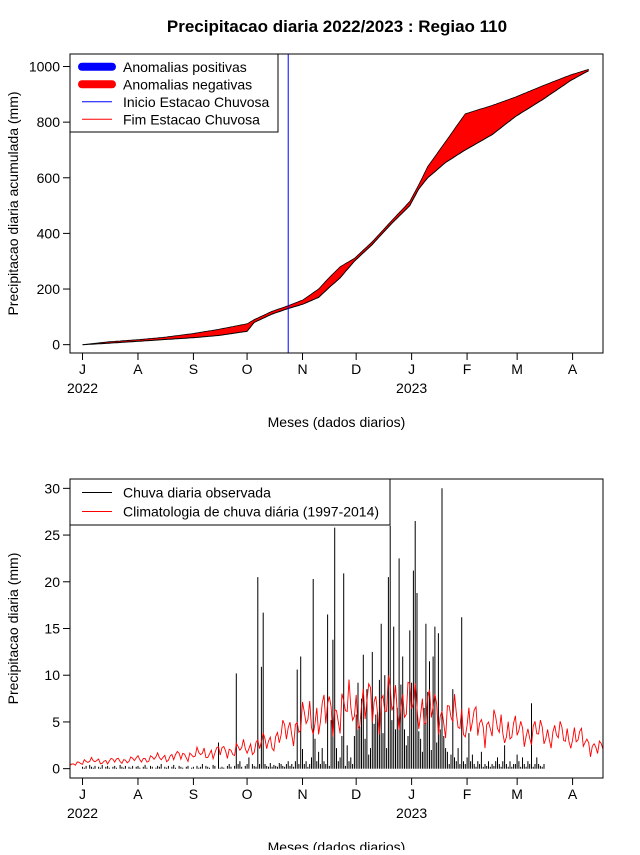 The image size is (640, 855). I want to click on y-tick-label: 30, so click(52, 488).